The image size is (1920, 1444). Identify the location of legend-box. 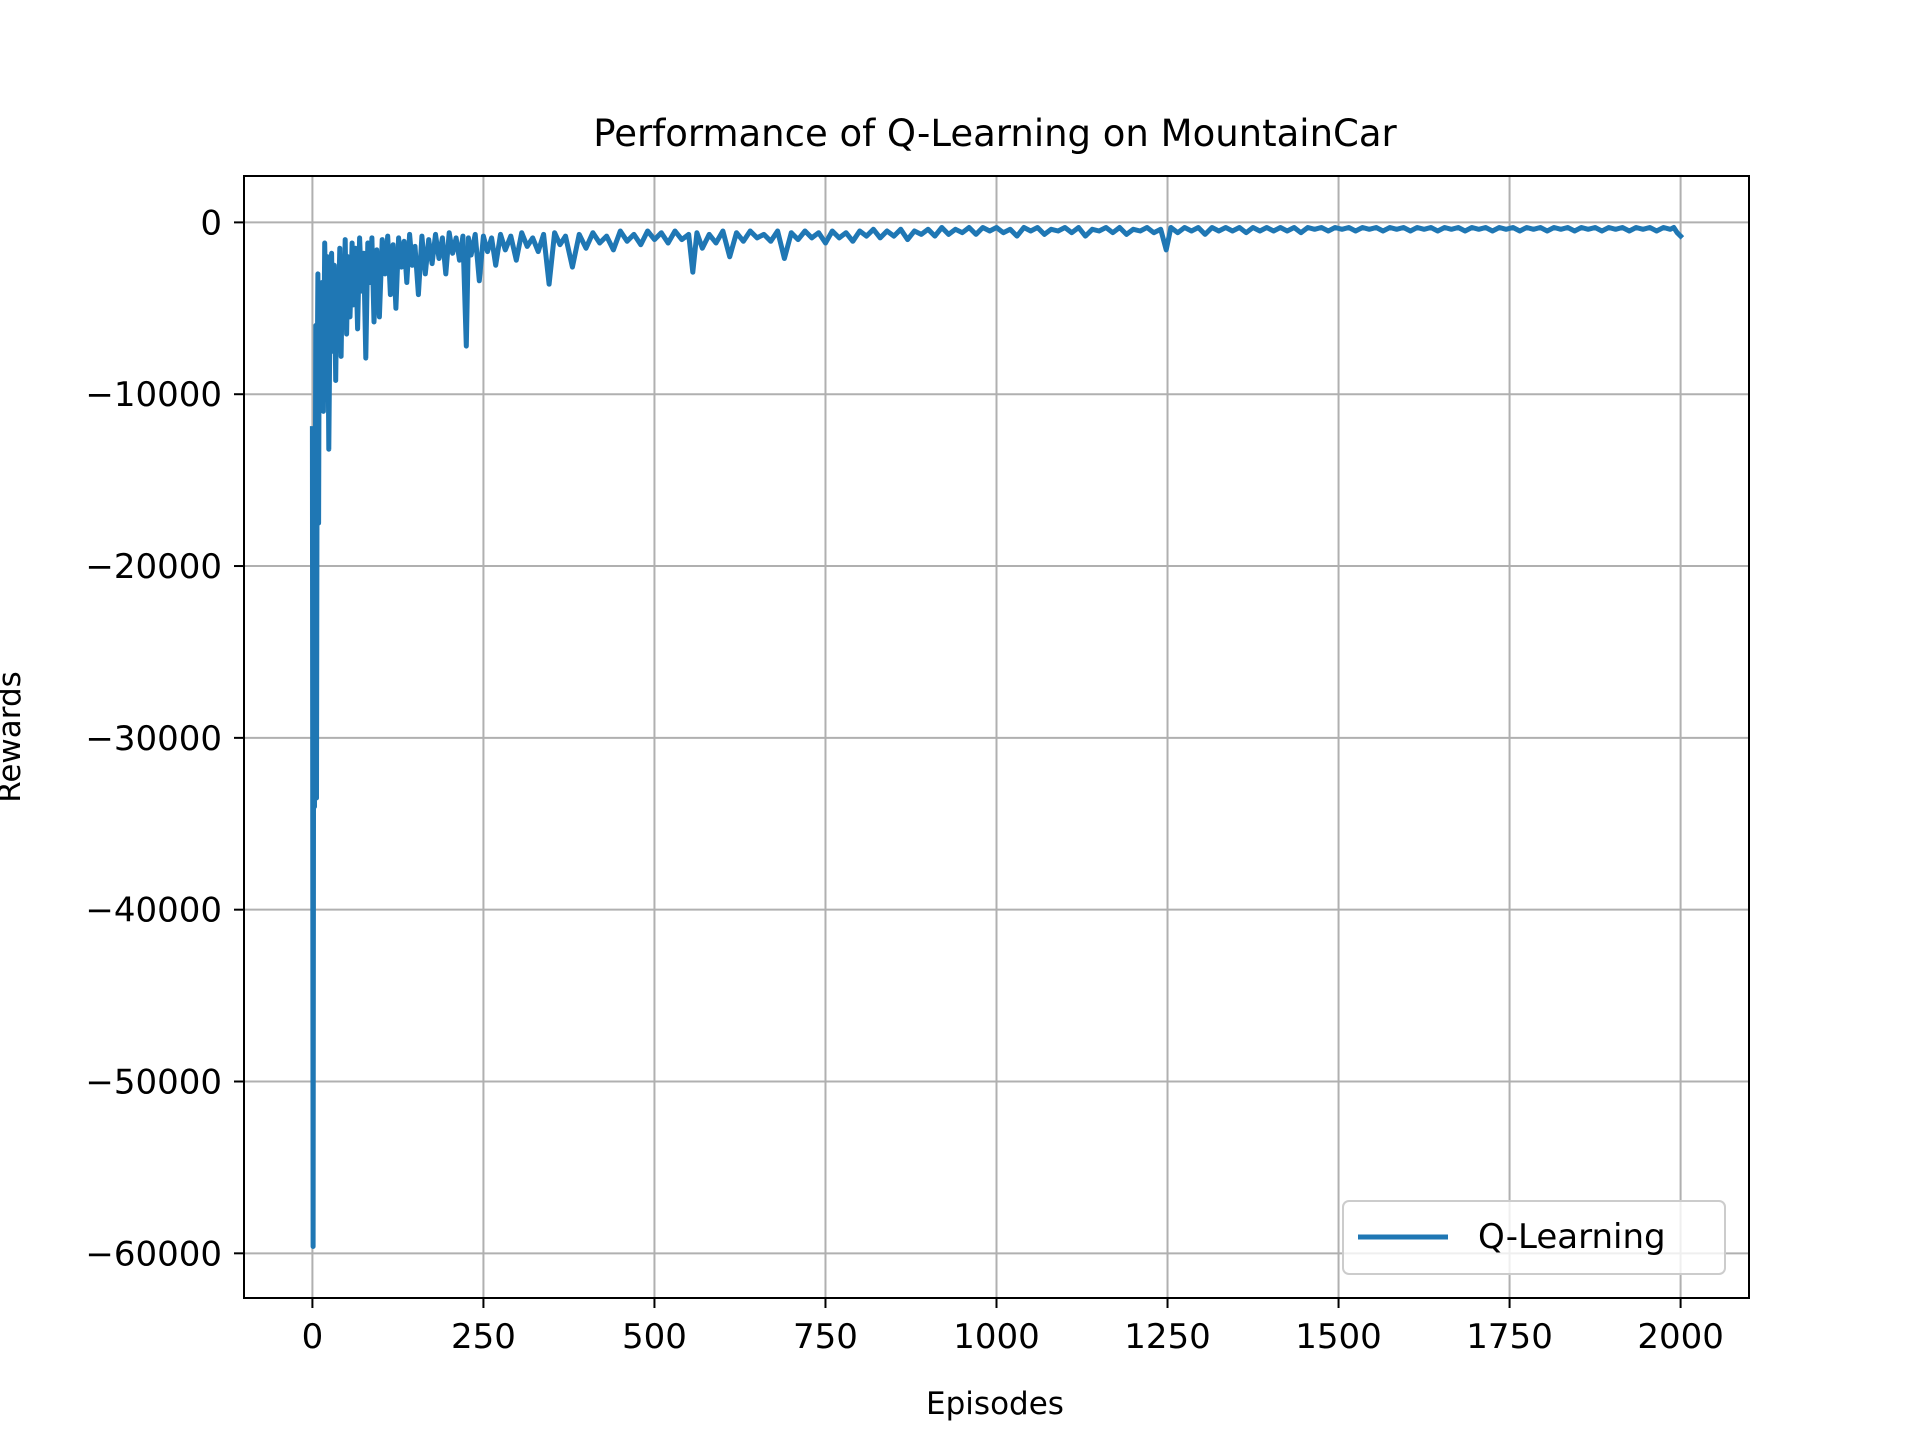
(1534, 1237).